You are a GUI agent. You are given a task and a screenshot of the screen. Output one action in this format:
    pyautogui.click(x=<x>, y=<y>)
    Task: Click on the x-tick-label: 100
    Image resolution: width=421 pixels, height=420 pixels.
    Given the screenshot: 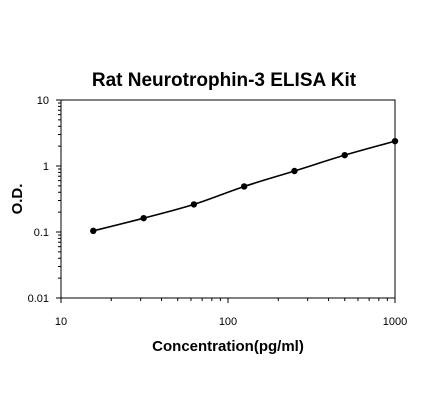 What is the action you would take?
    pyautogui.click(x=228, y=322)
    